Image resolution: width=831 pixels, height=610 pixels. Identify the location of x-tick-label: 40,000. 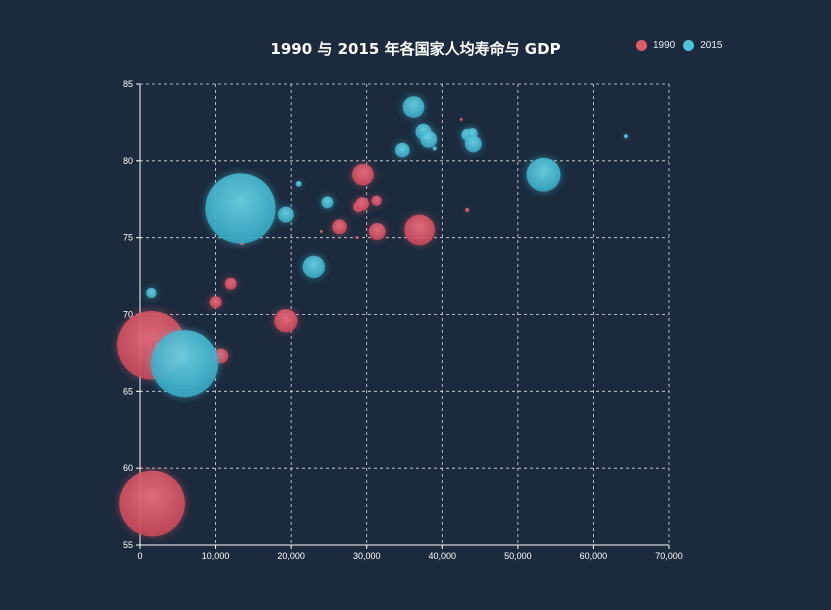
(443, 556).